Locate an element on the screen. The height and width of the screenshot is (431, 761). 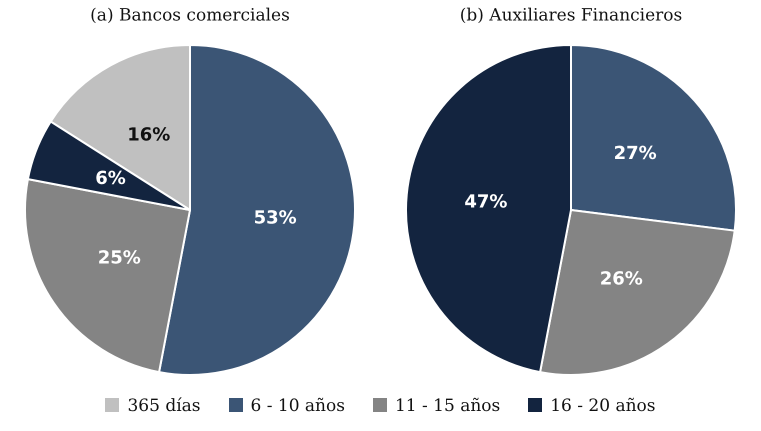
data-label: 26% is located at coordinates (621, 279).